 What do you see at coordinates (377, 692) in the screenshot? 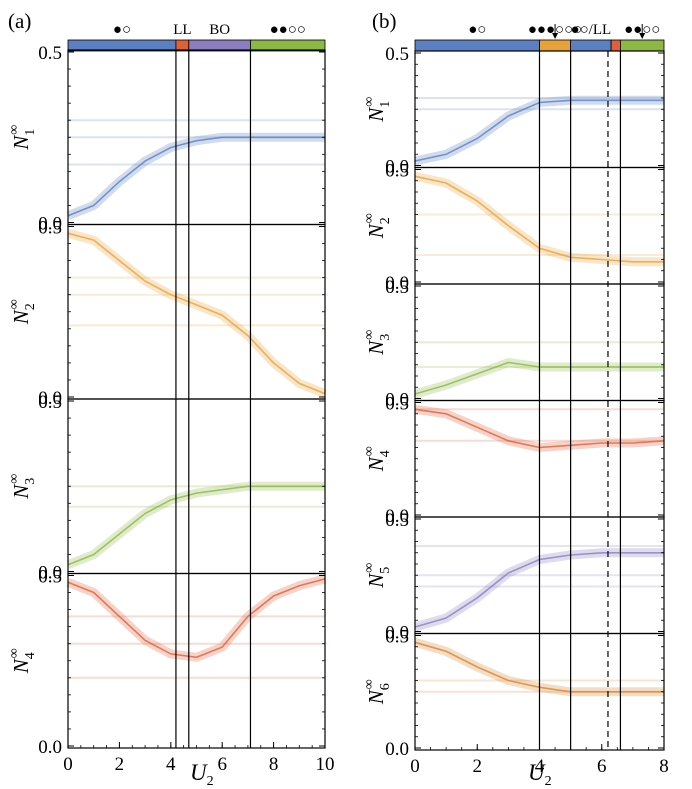
I see `ylabel-b-6: N6∞` at bounding box center [377, 692].